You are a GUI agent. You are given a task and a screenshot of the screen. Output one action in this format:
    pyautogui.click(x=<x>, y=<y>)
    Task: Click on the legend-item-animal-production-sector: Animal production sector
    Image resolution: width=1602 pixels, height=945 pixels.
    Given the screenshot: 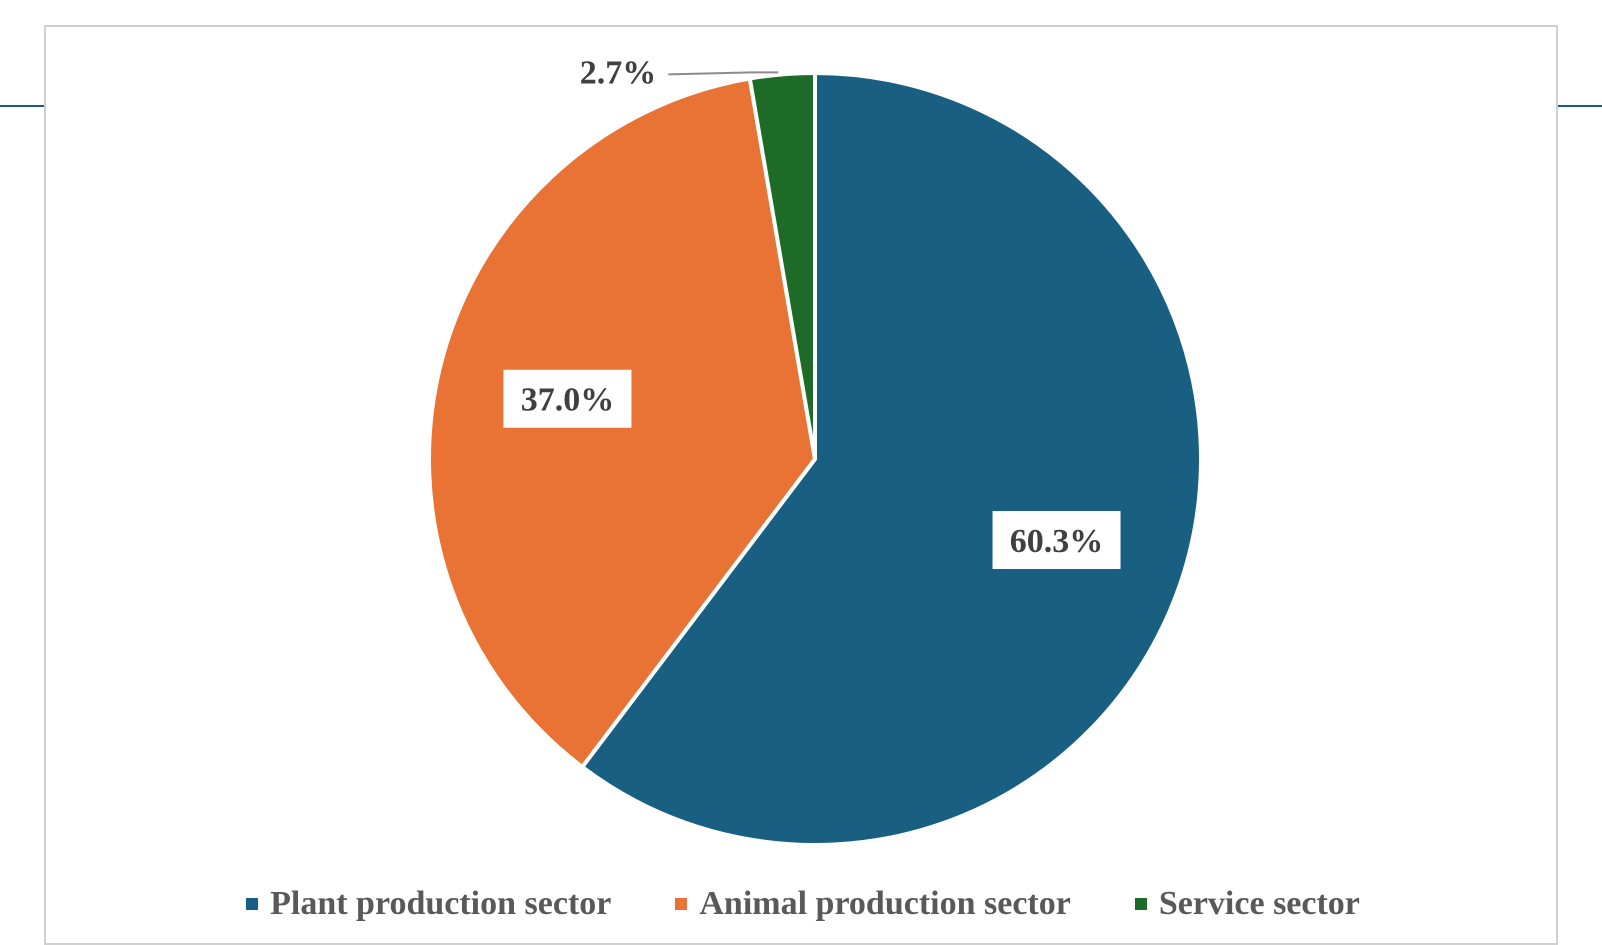 What is the action you would take?
    pyautogui.click(x=873, y=904)
    